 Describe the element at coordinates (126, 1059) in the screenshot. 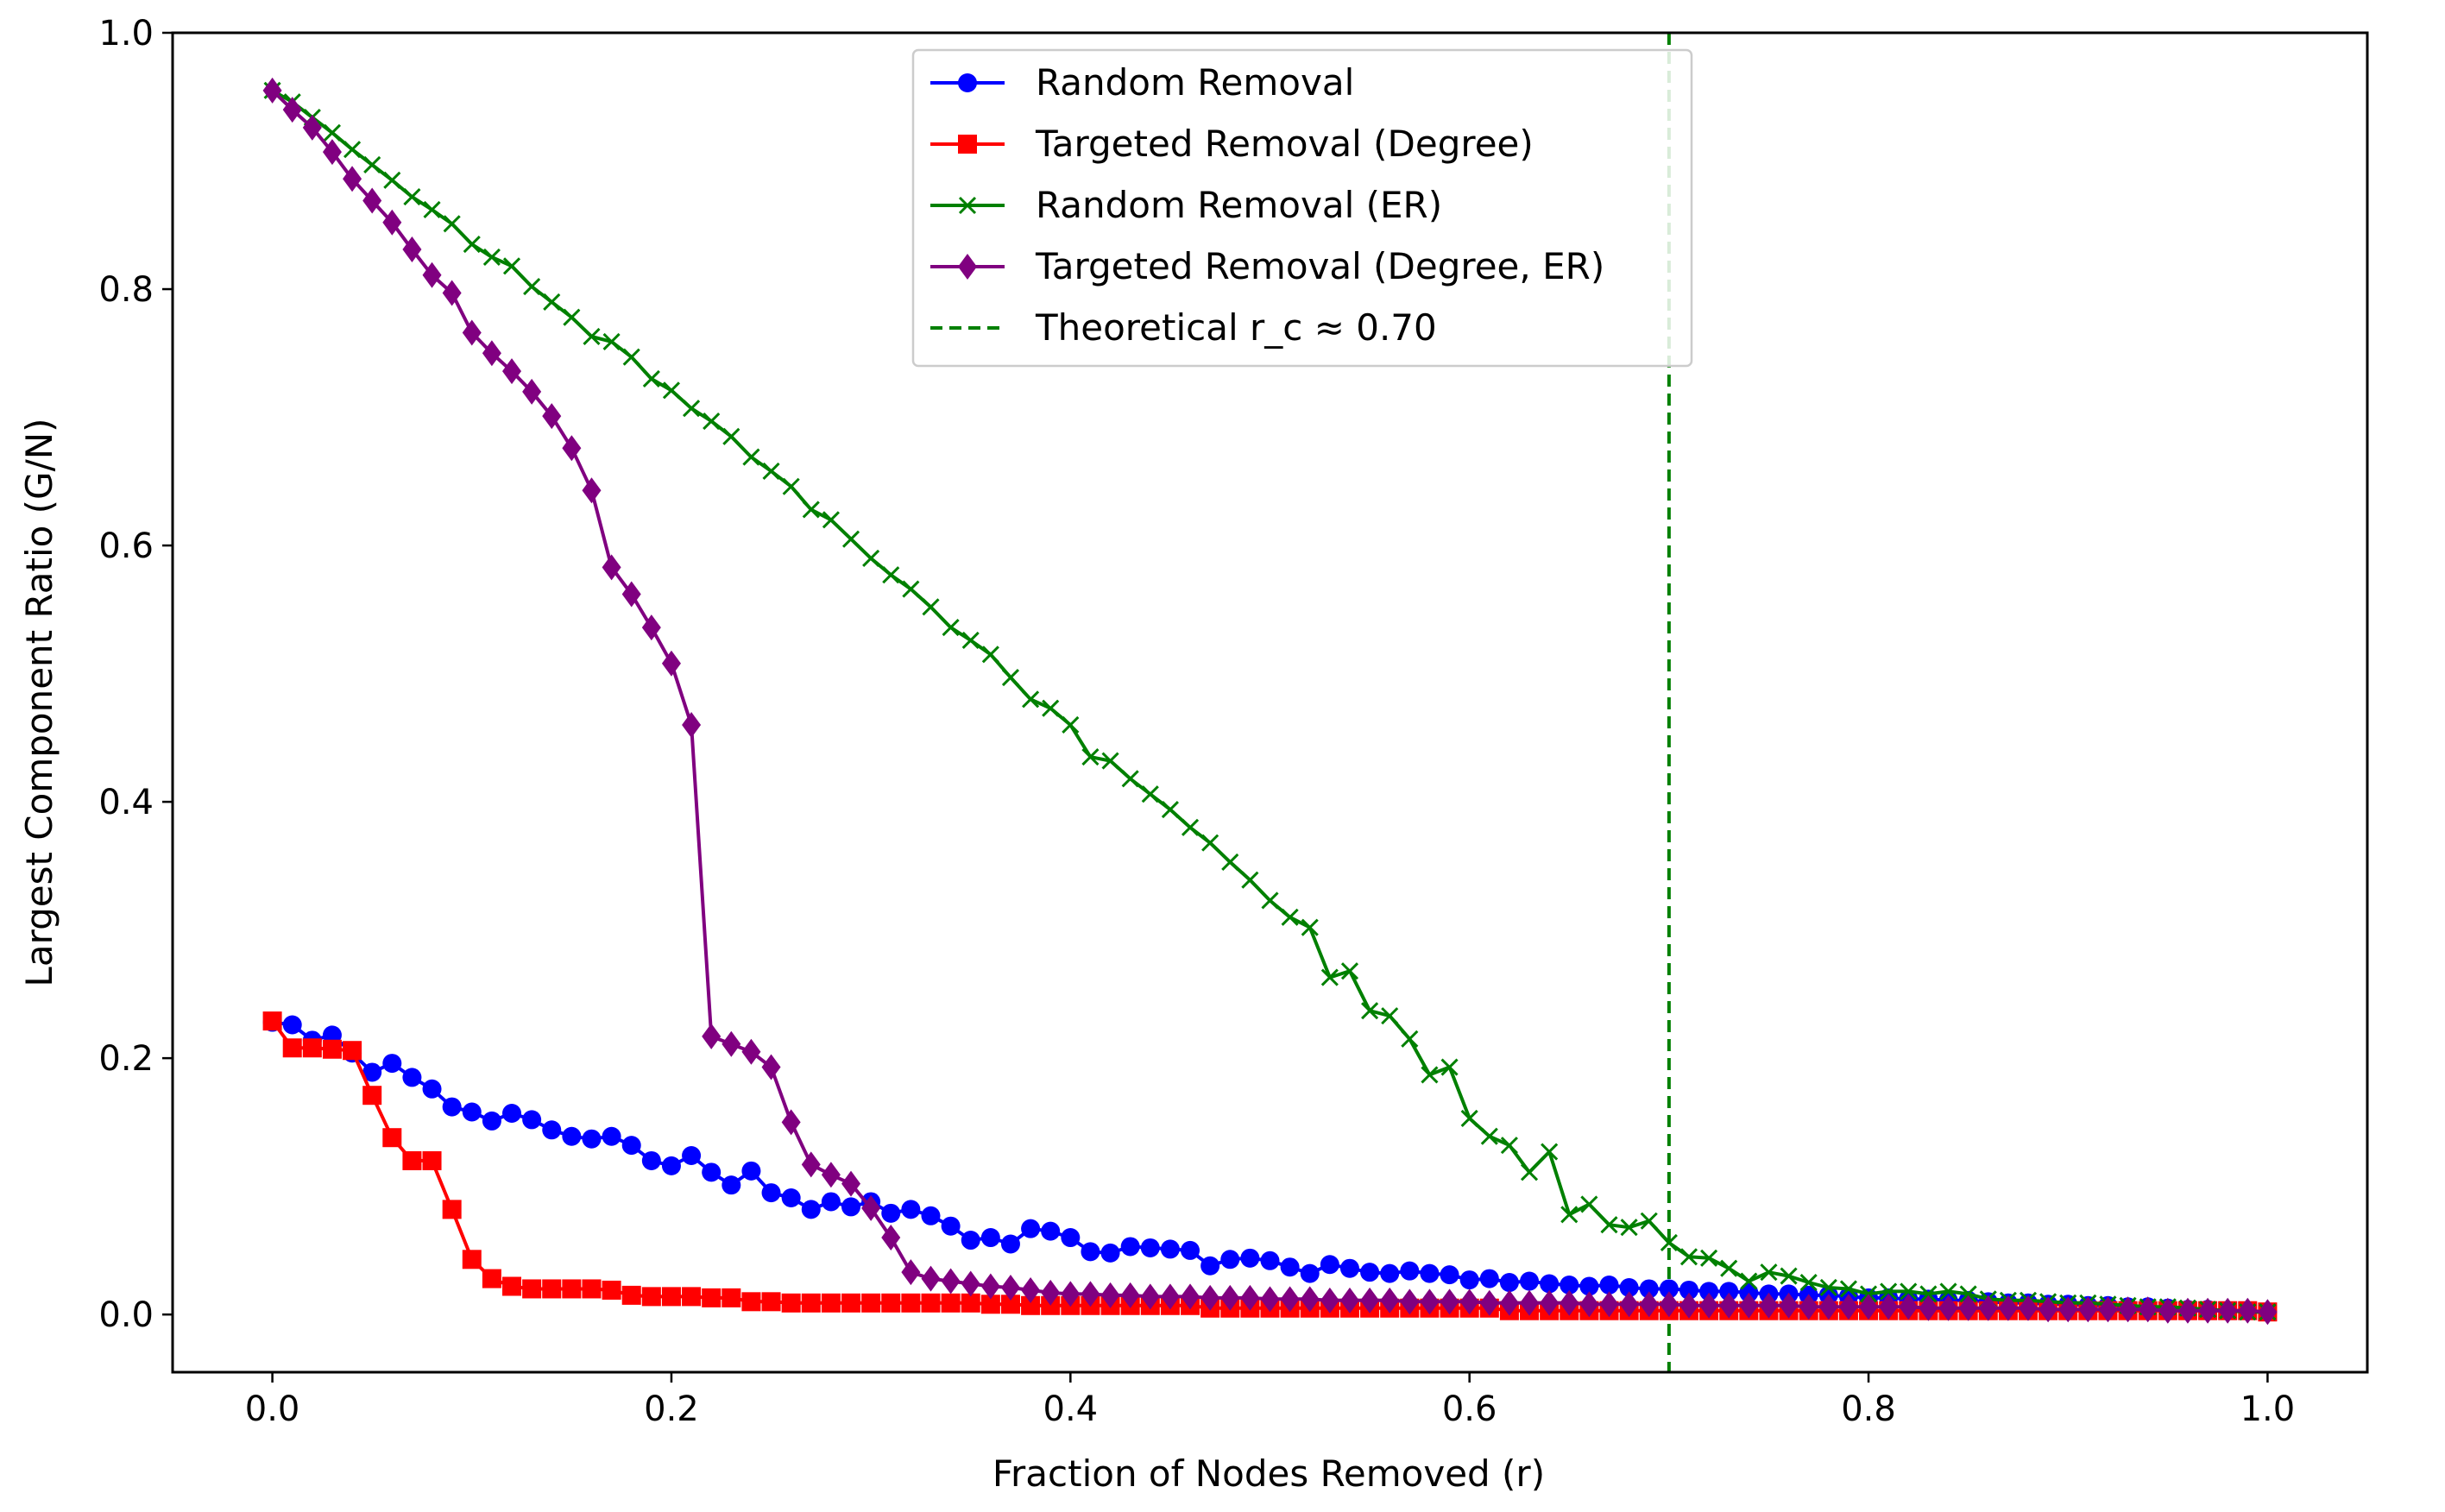

I see `y-tick-label: 0.2` at that location.